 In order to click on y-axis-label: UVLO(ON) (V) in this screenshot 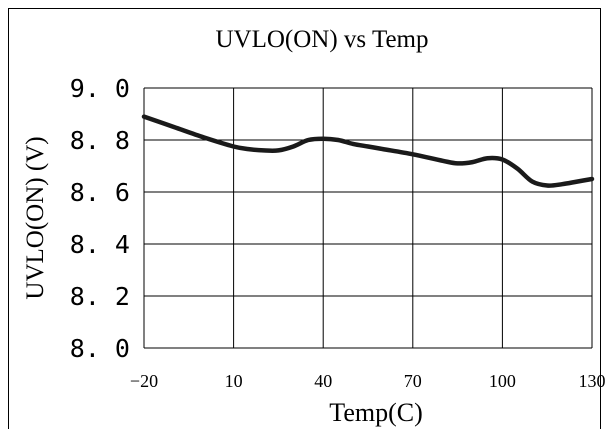, I will do `click(35, 217)`.